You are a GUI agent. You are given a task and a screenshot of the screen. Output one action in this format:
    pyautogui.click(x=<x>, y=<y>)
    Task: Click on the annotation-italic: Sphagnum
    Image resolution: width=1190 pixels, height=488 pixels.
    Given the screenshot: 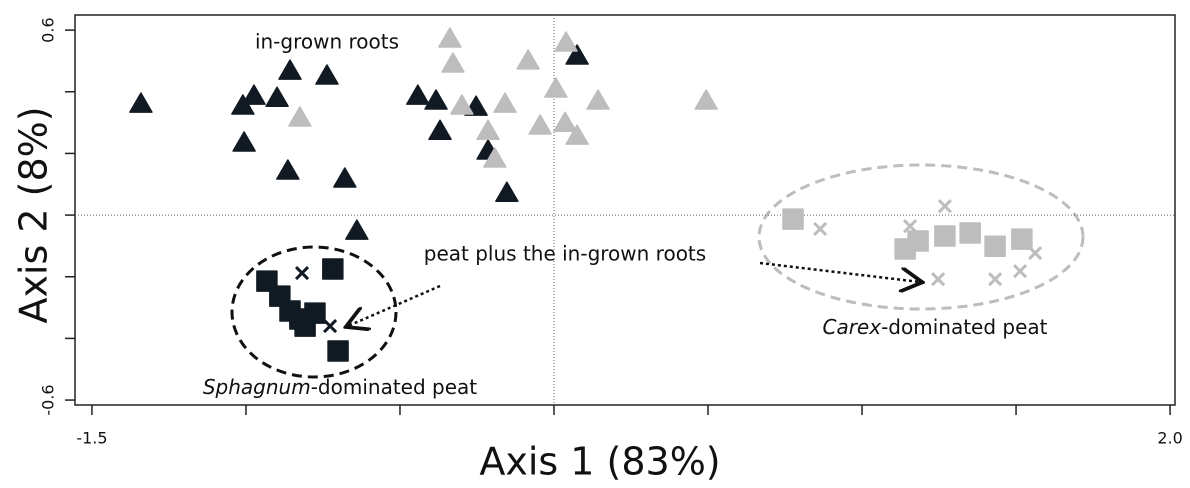 What is the action you would take?
    pyautogui.click(x=257, y=387)
    